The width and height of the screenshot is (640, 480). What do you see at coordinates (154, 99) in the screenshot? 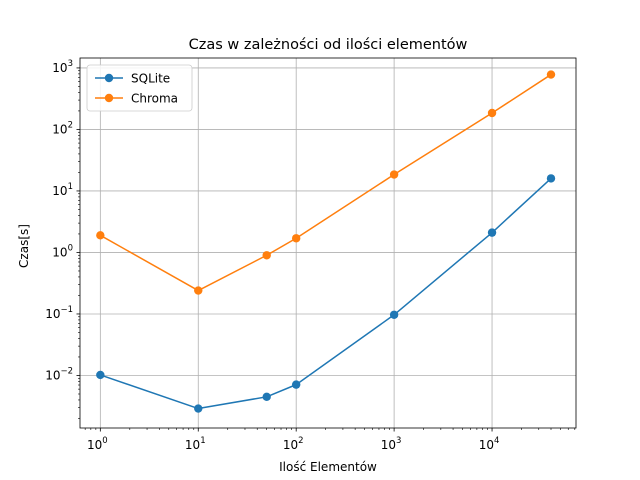
I see `legend-label: Chroma` at bounding box center [154, 99].